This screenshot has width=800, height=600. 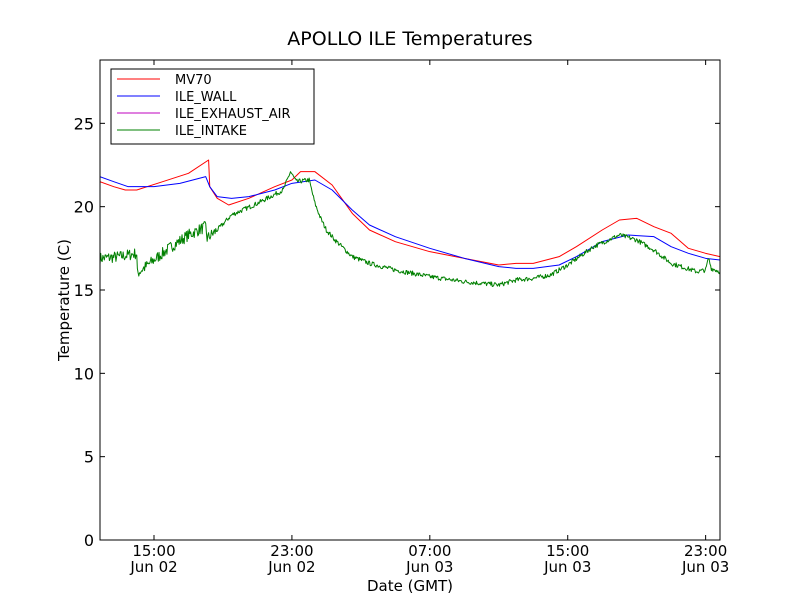 I want to click on y-tick-label: 20, so click(x=84, y=207).